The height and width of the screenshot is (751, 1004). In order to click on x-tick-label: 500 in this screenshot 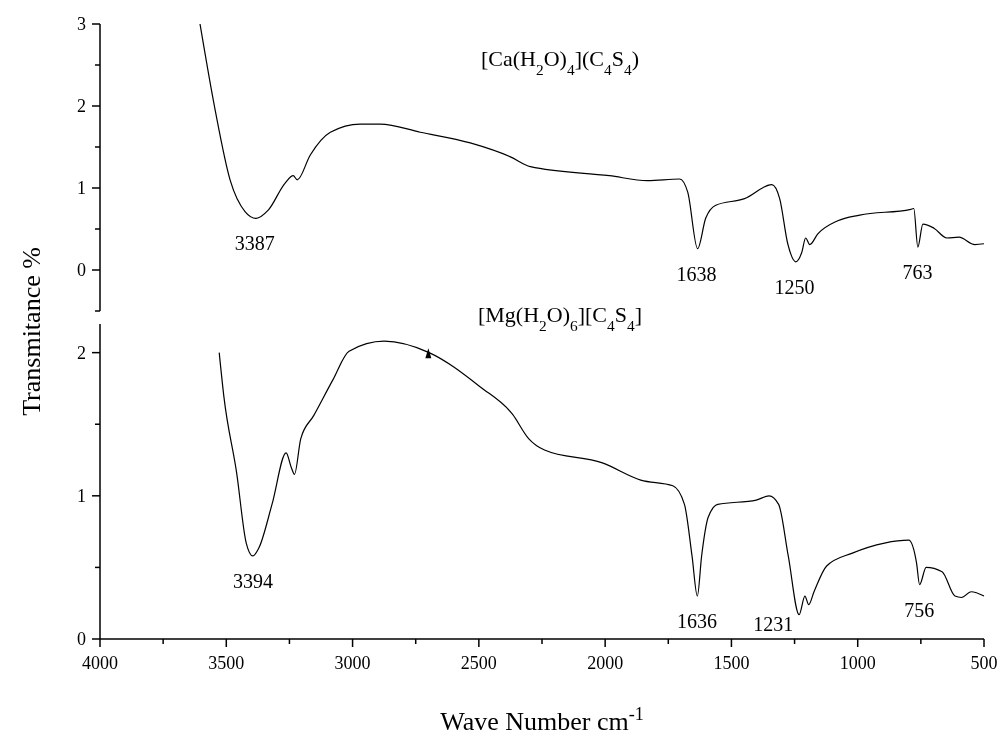, I will do `click(984, 663)`.